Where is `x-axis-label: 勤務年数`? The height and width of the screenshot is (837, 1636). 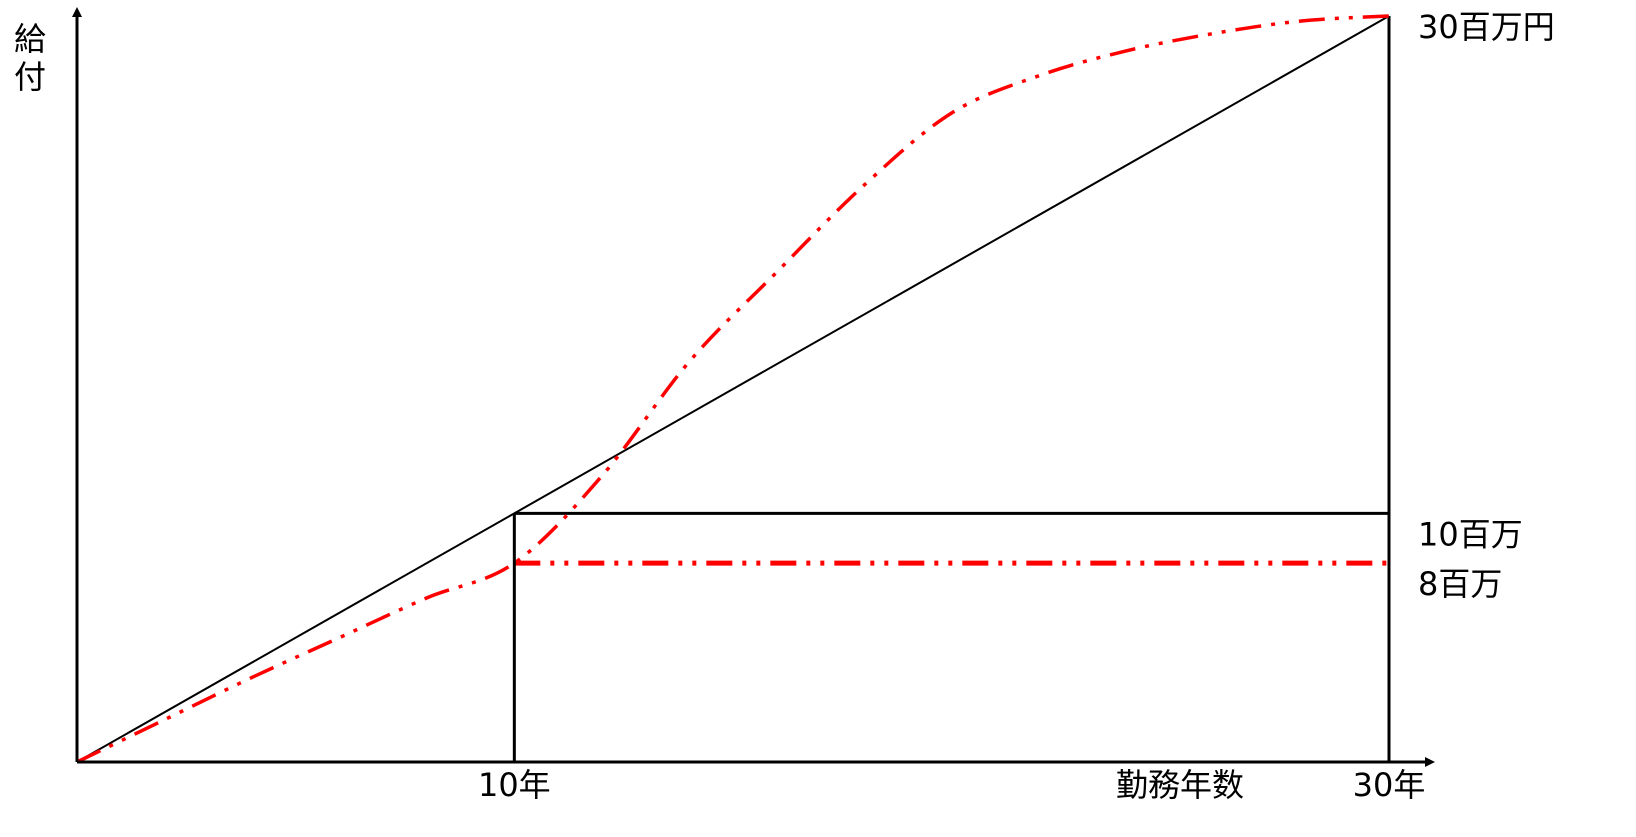 x-axis-label: 勤務年数 is located at coordinates (1180, 785).